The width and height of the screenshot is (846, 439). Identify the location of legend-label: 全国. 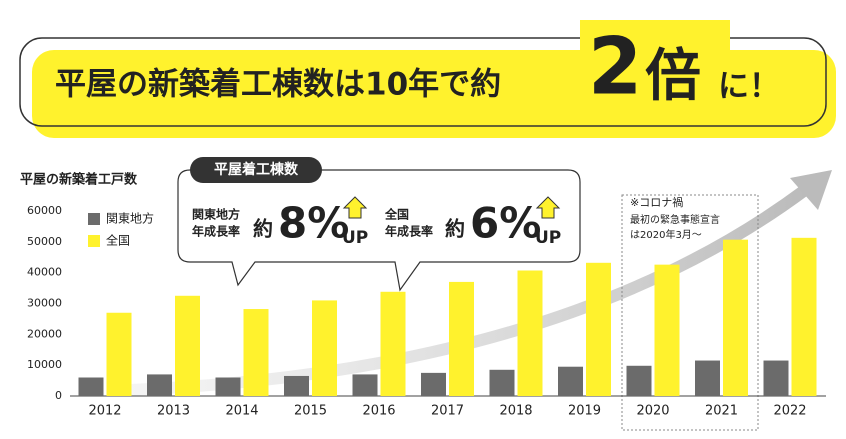
(118, 240).